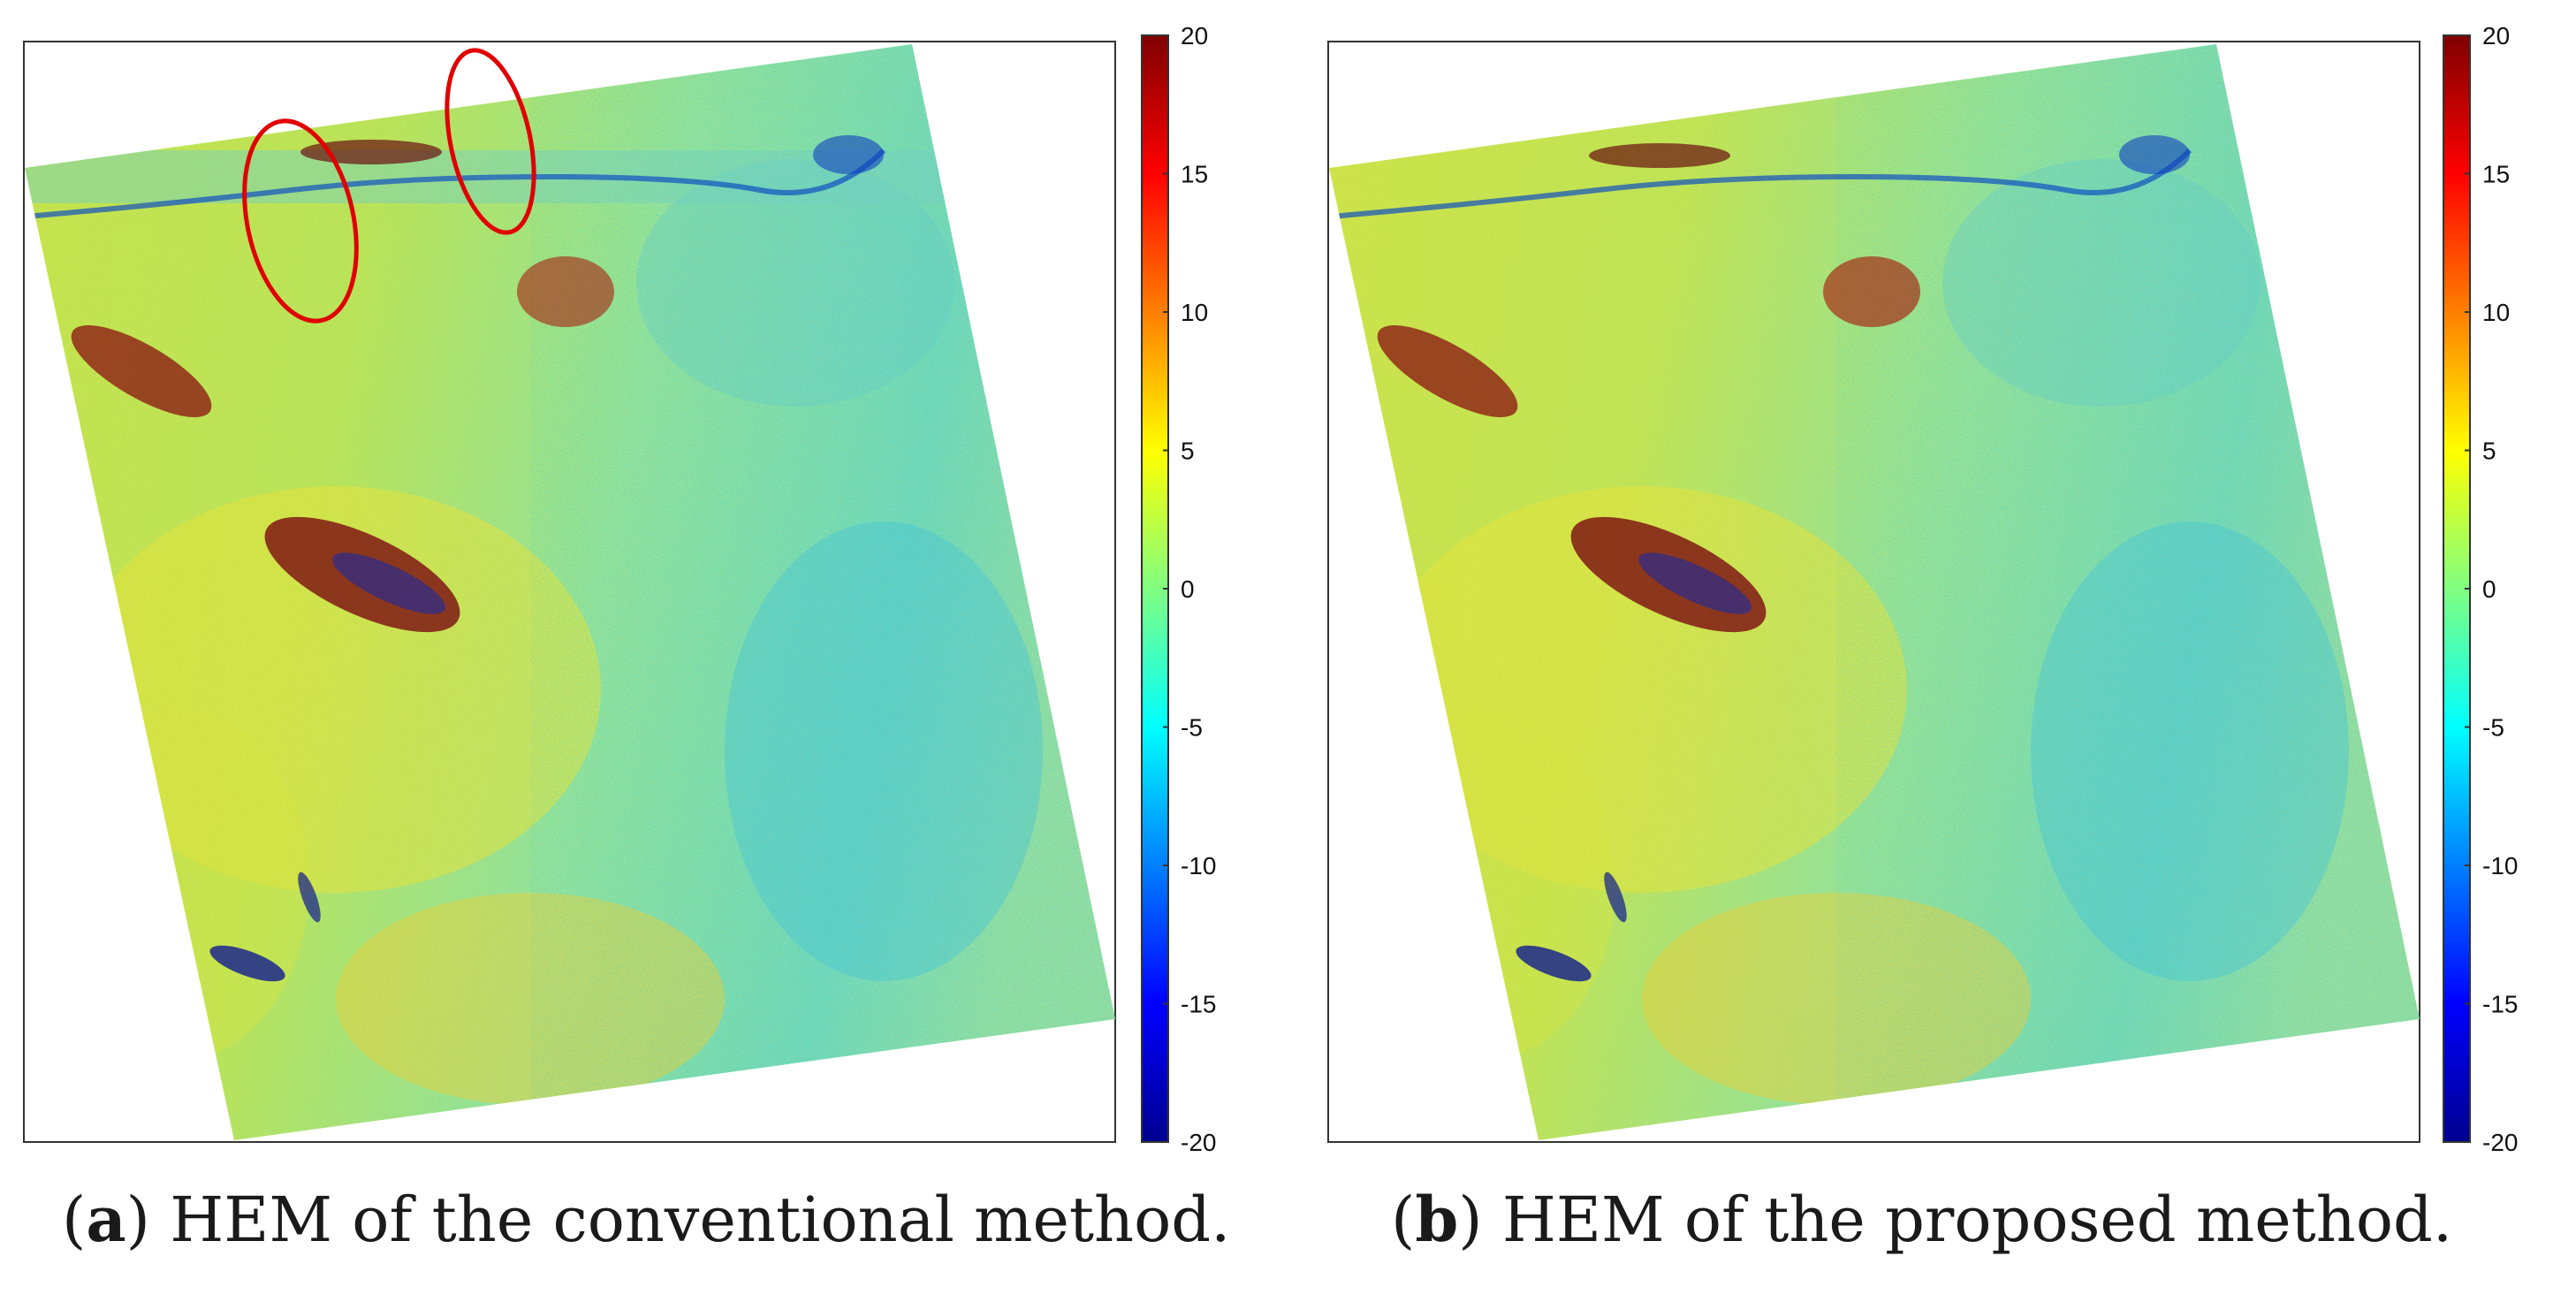 Image resolution: width=2576 pixels, height=1302 pixels. I want to click on caption-b: (b) HEM of the proposed method., so click(1922, 1219).